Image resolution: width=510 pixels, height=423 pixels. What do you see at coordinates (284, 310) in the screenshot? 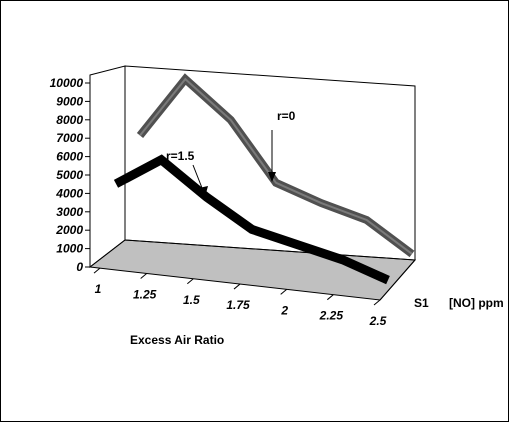
I see `x-tick-label: 2` at bounding box center [284, 310].